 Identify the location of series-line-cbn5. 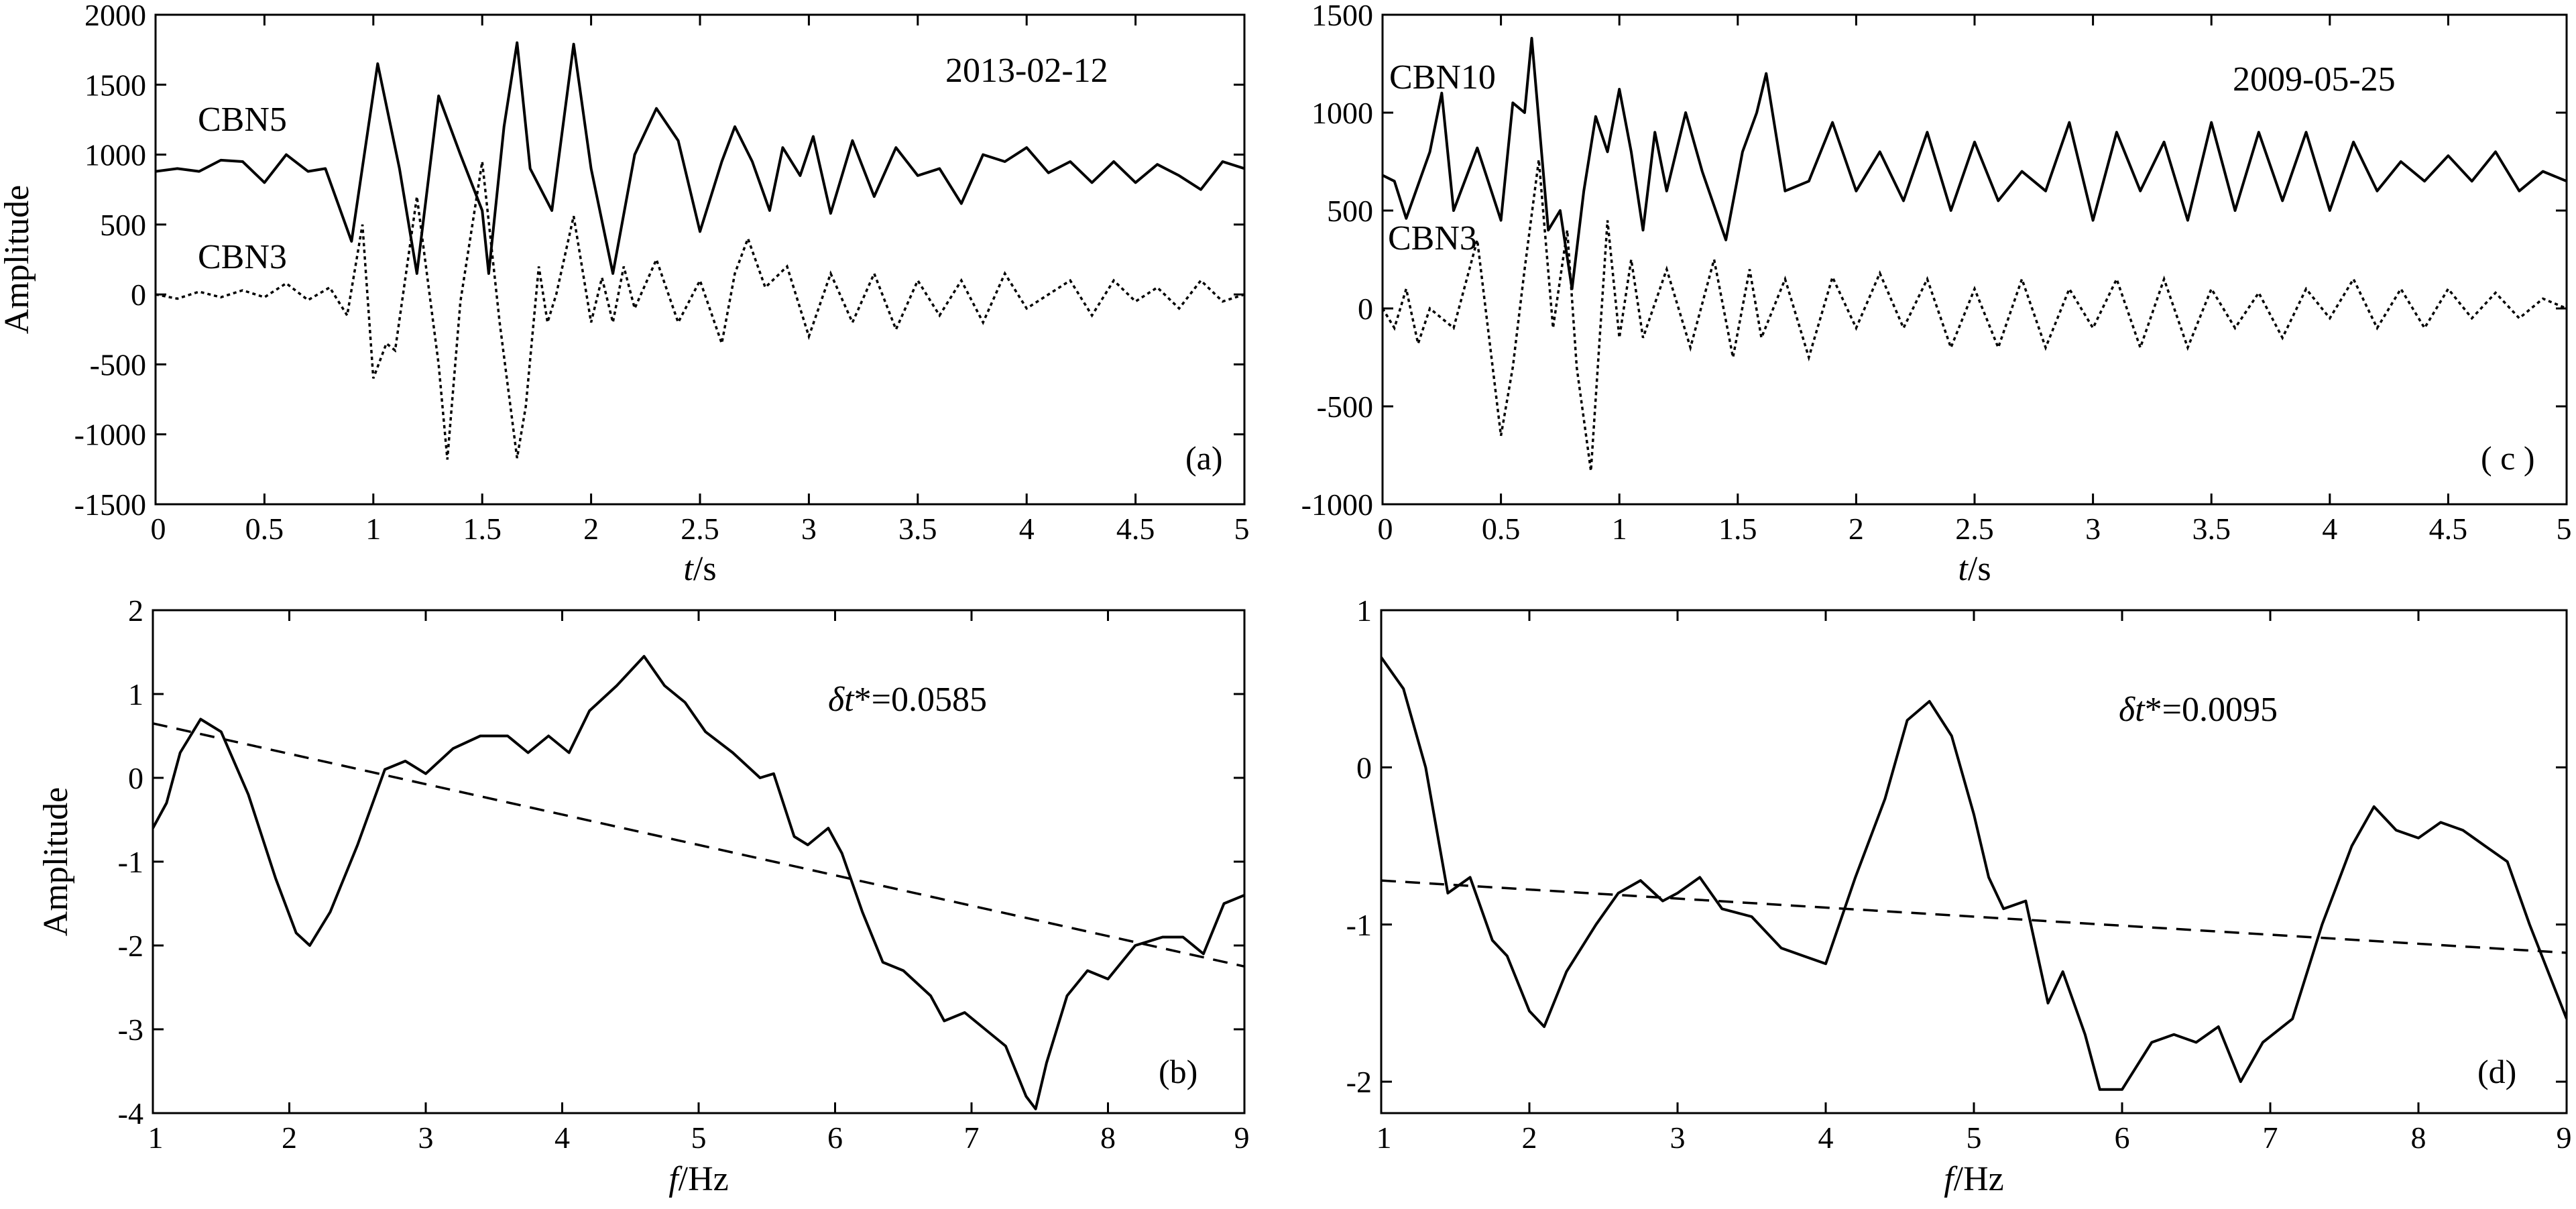
(700, 158).